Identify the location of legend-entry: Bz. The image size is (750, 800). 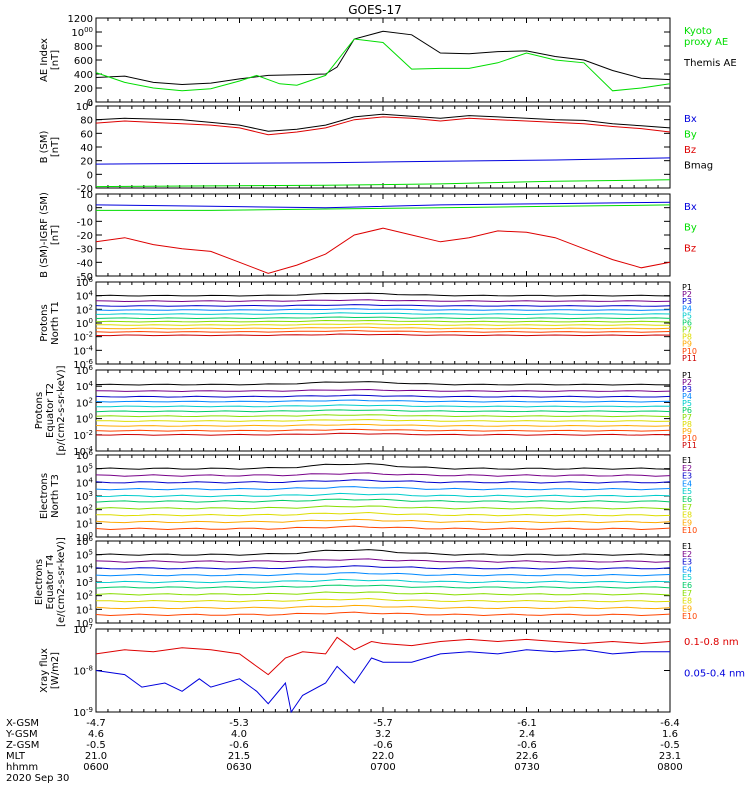
(690, 150).